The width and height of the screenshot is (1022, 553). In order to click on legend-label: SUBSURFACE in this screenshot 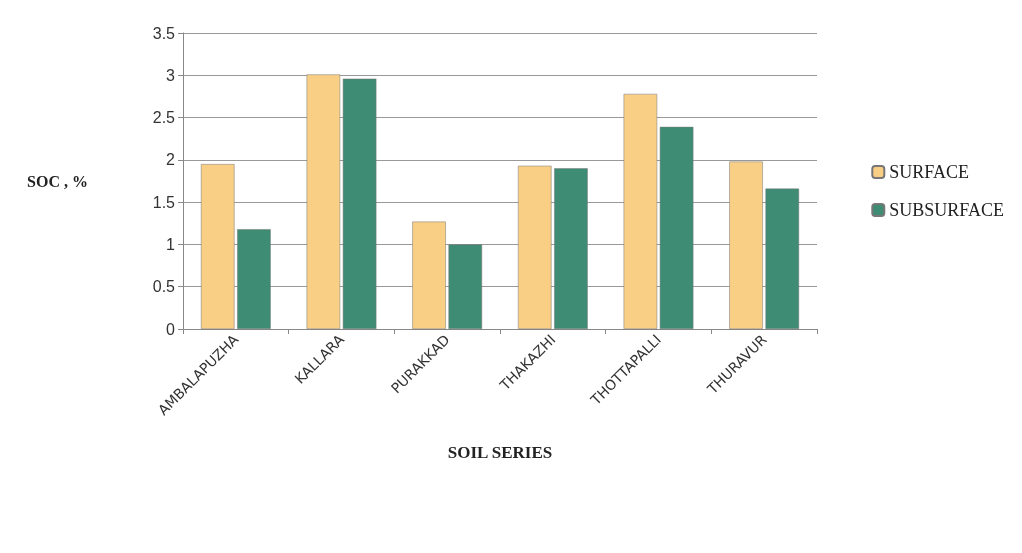, I will do `click(947, 210)`.